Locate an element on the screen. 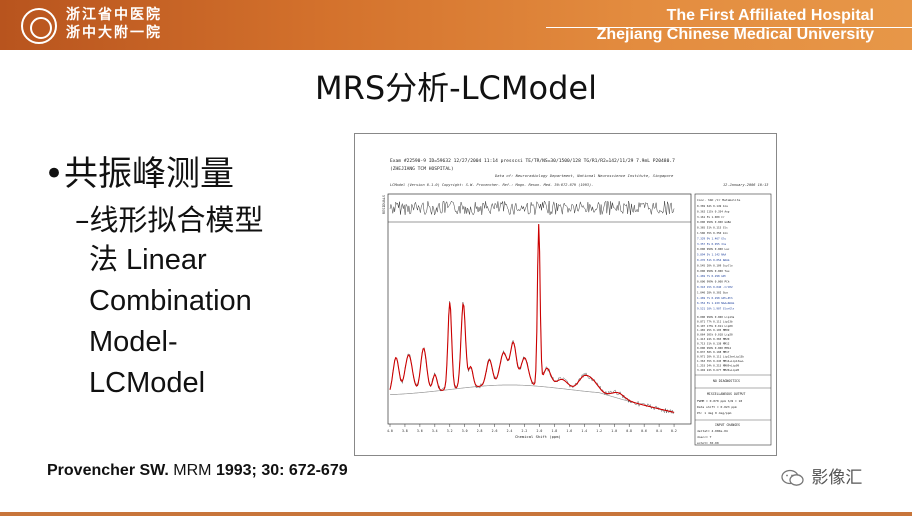  figure-date: 12-January-2006 10:13 is located at coordinates (745, 185).